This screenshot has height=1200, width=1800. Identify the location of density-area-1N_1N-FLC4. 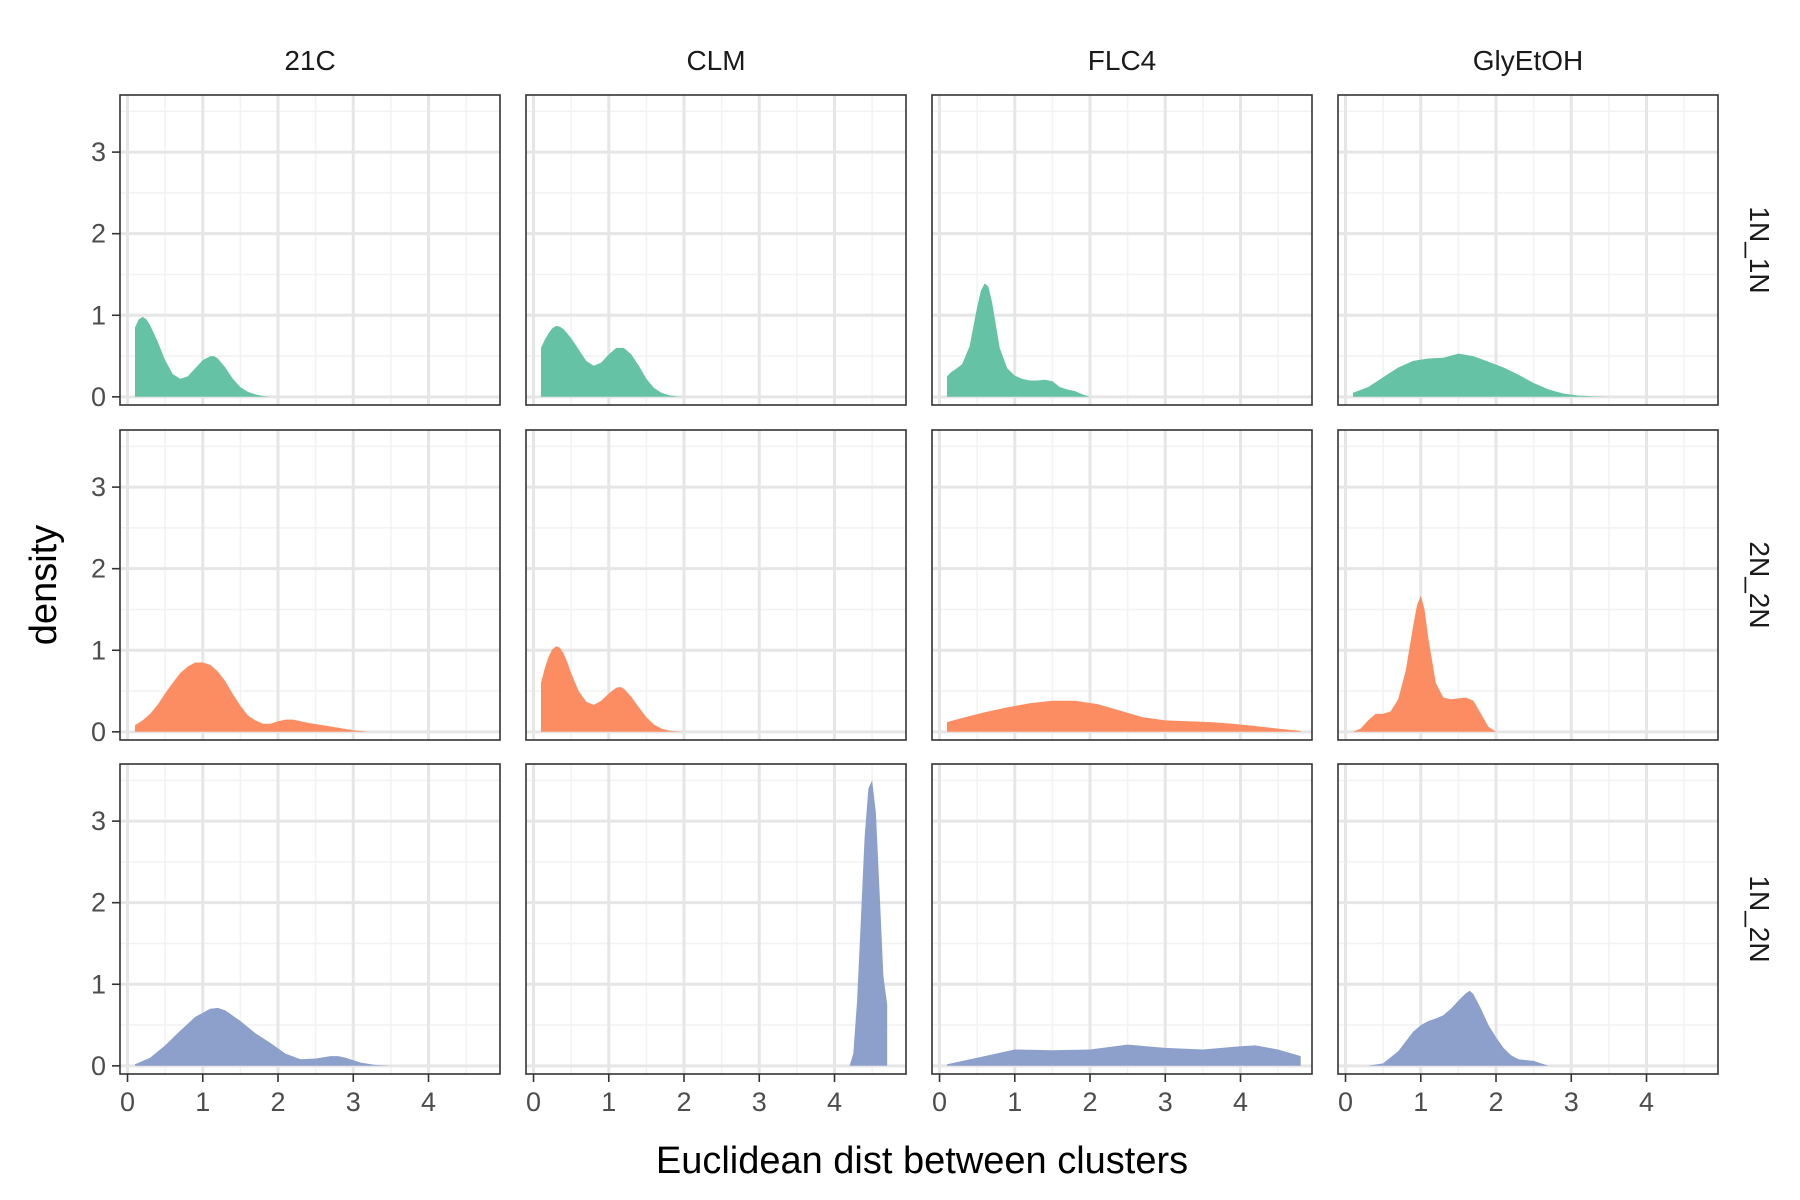
(1018, 340).